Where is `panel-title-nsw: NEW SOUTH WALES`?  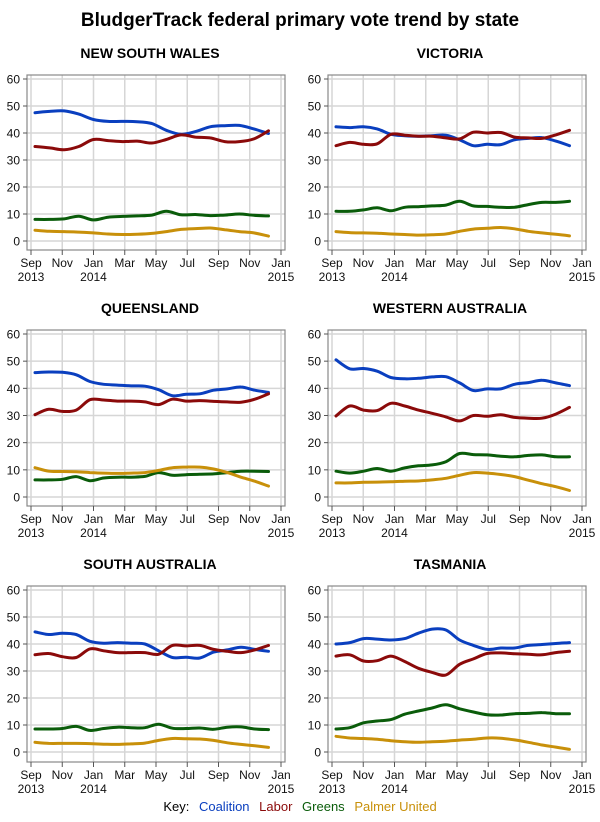
panel-title-nsw: NEW SOUTH WALES is located at coordinates (150, 53).